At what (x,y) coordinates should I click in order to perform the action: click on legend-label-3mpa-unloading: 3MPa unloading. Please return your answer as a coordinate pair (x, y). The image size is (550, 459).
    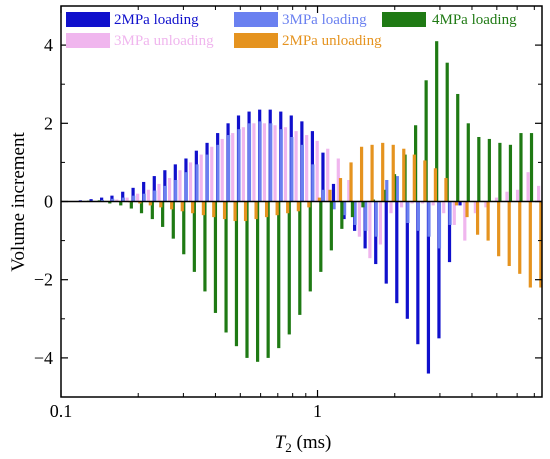
    Looking at the image, I should click on (164, 41).